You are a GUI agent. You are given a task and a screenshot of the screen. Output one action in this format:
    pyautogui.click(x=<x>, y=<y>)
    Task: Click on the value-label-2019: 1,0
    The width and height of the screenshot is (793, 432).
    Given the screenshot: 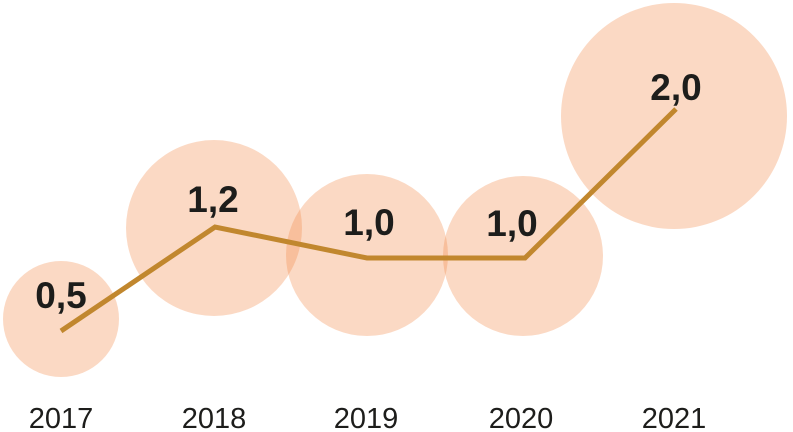 What is the action you would take?
    pyautogui.click(x=368, y=222)
    